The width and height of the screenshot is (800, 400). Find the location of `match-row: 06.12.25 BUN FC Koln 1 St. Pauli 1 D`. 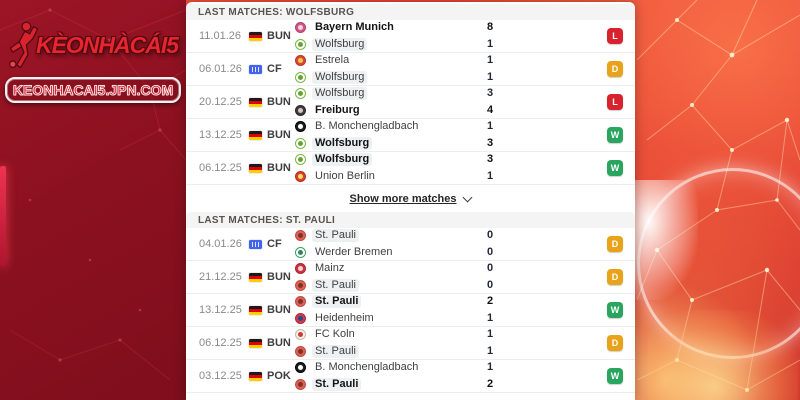

match-row: 06.12.25 BUN FC Koln 1 St. Pauli 1 D is located at coordinates (410, 343).